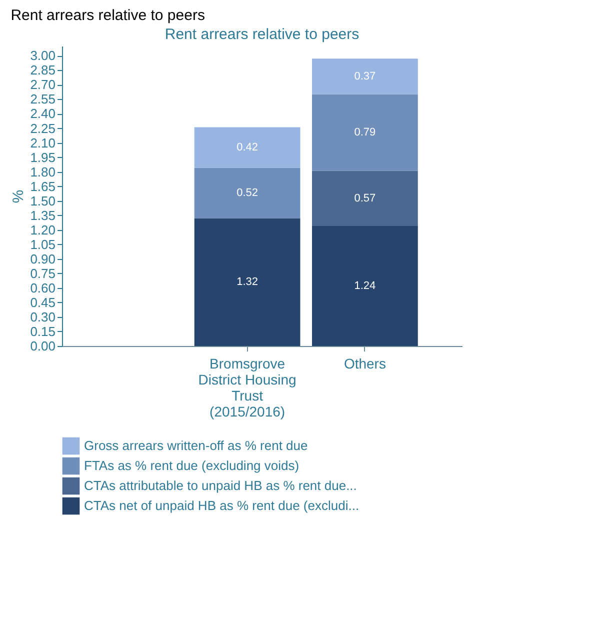 This screenshot has height=621, width=602. I want to click on y-tick-label: 0.30, so click(43, 316).